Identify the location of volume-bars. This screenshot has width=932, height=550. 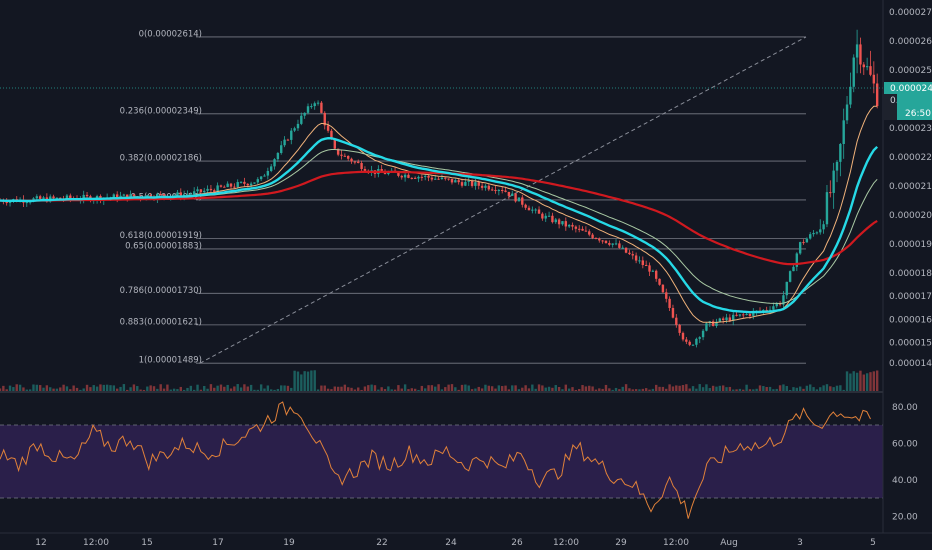
(439, 381).